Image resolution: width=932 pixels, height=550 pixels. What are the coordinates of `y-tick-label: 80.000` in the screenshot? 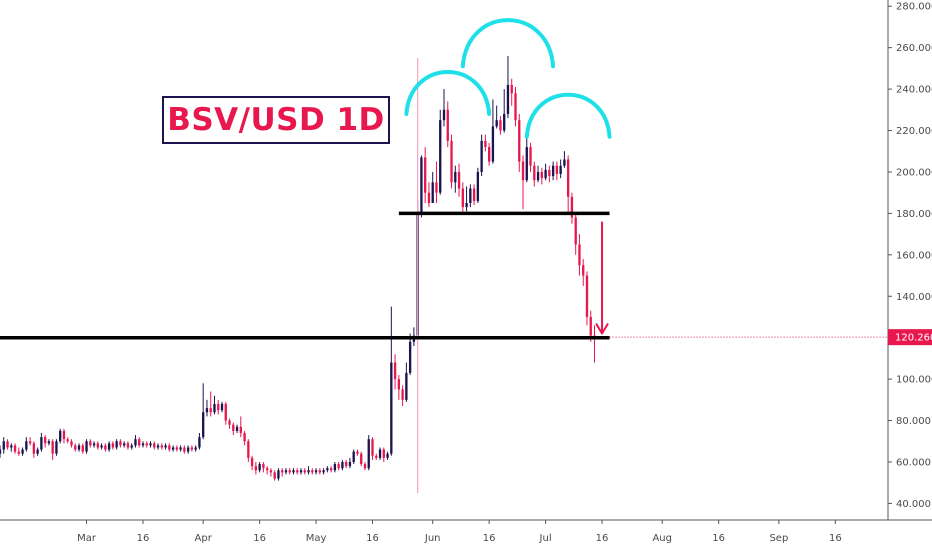 It's located at (913, 421).